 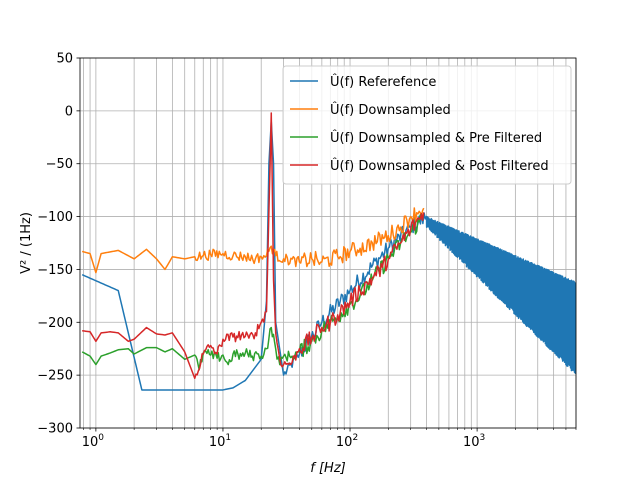 I want to click on y-tick-label: −50, so click(x=59, y=164).